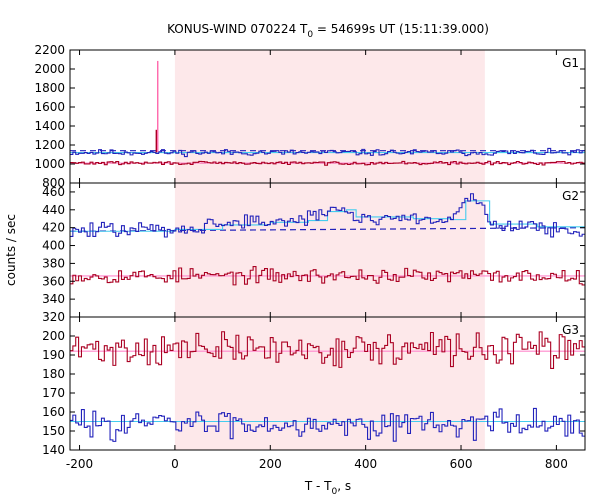 The width and height of the screenshot is (600, 500). I want to click on y-tick-label: 400, so click(53, 246).